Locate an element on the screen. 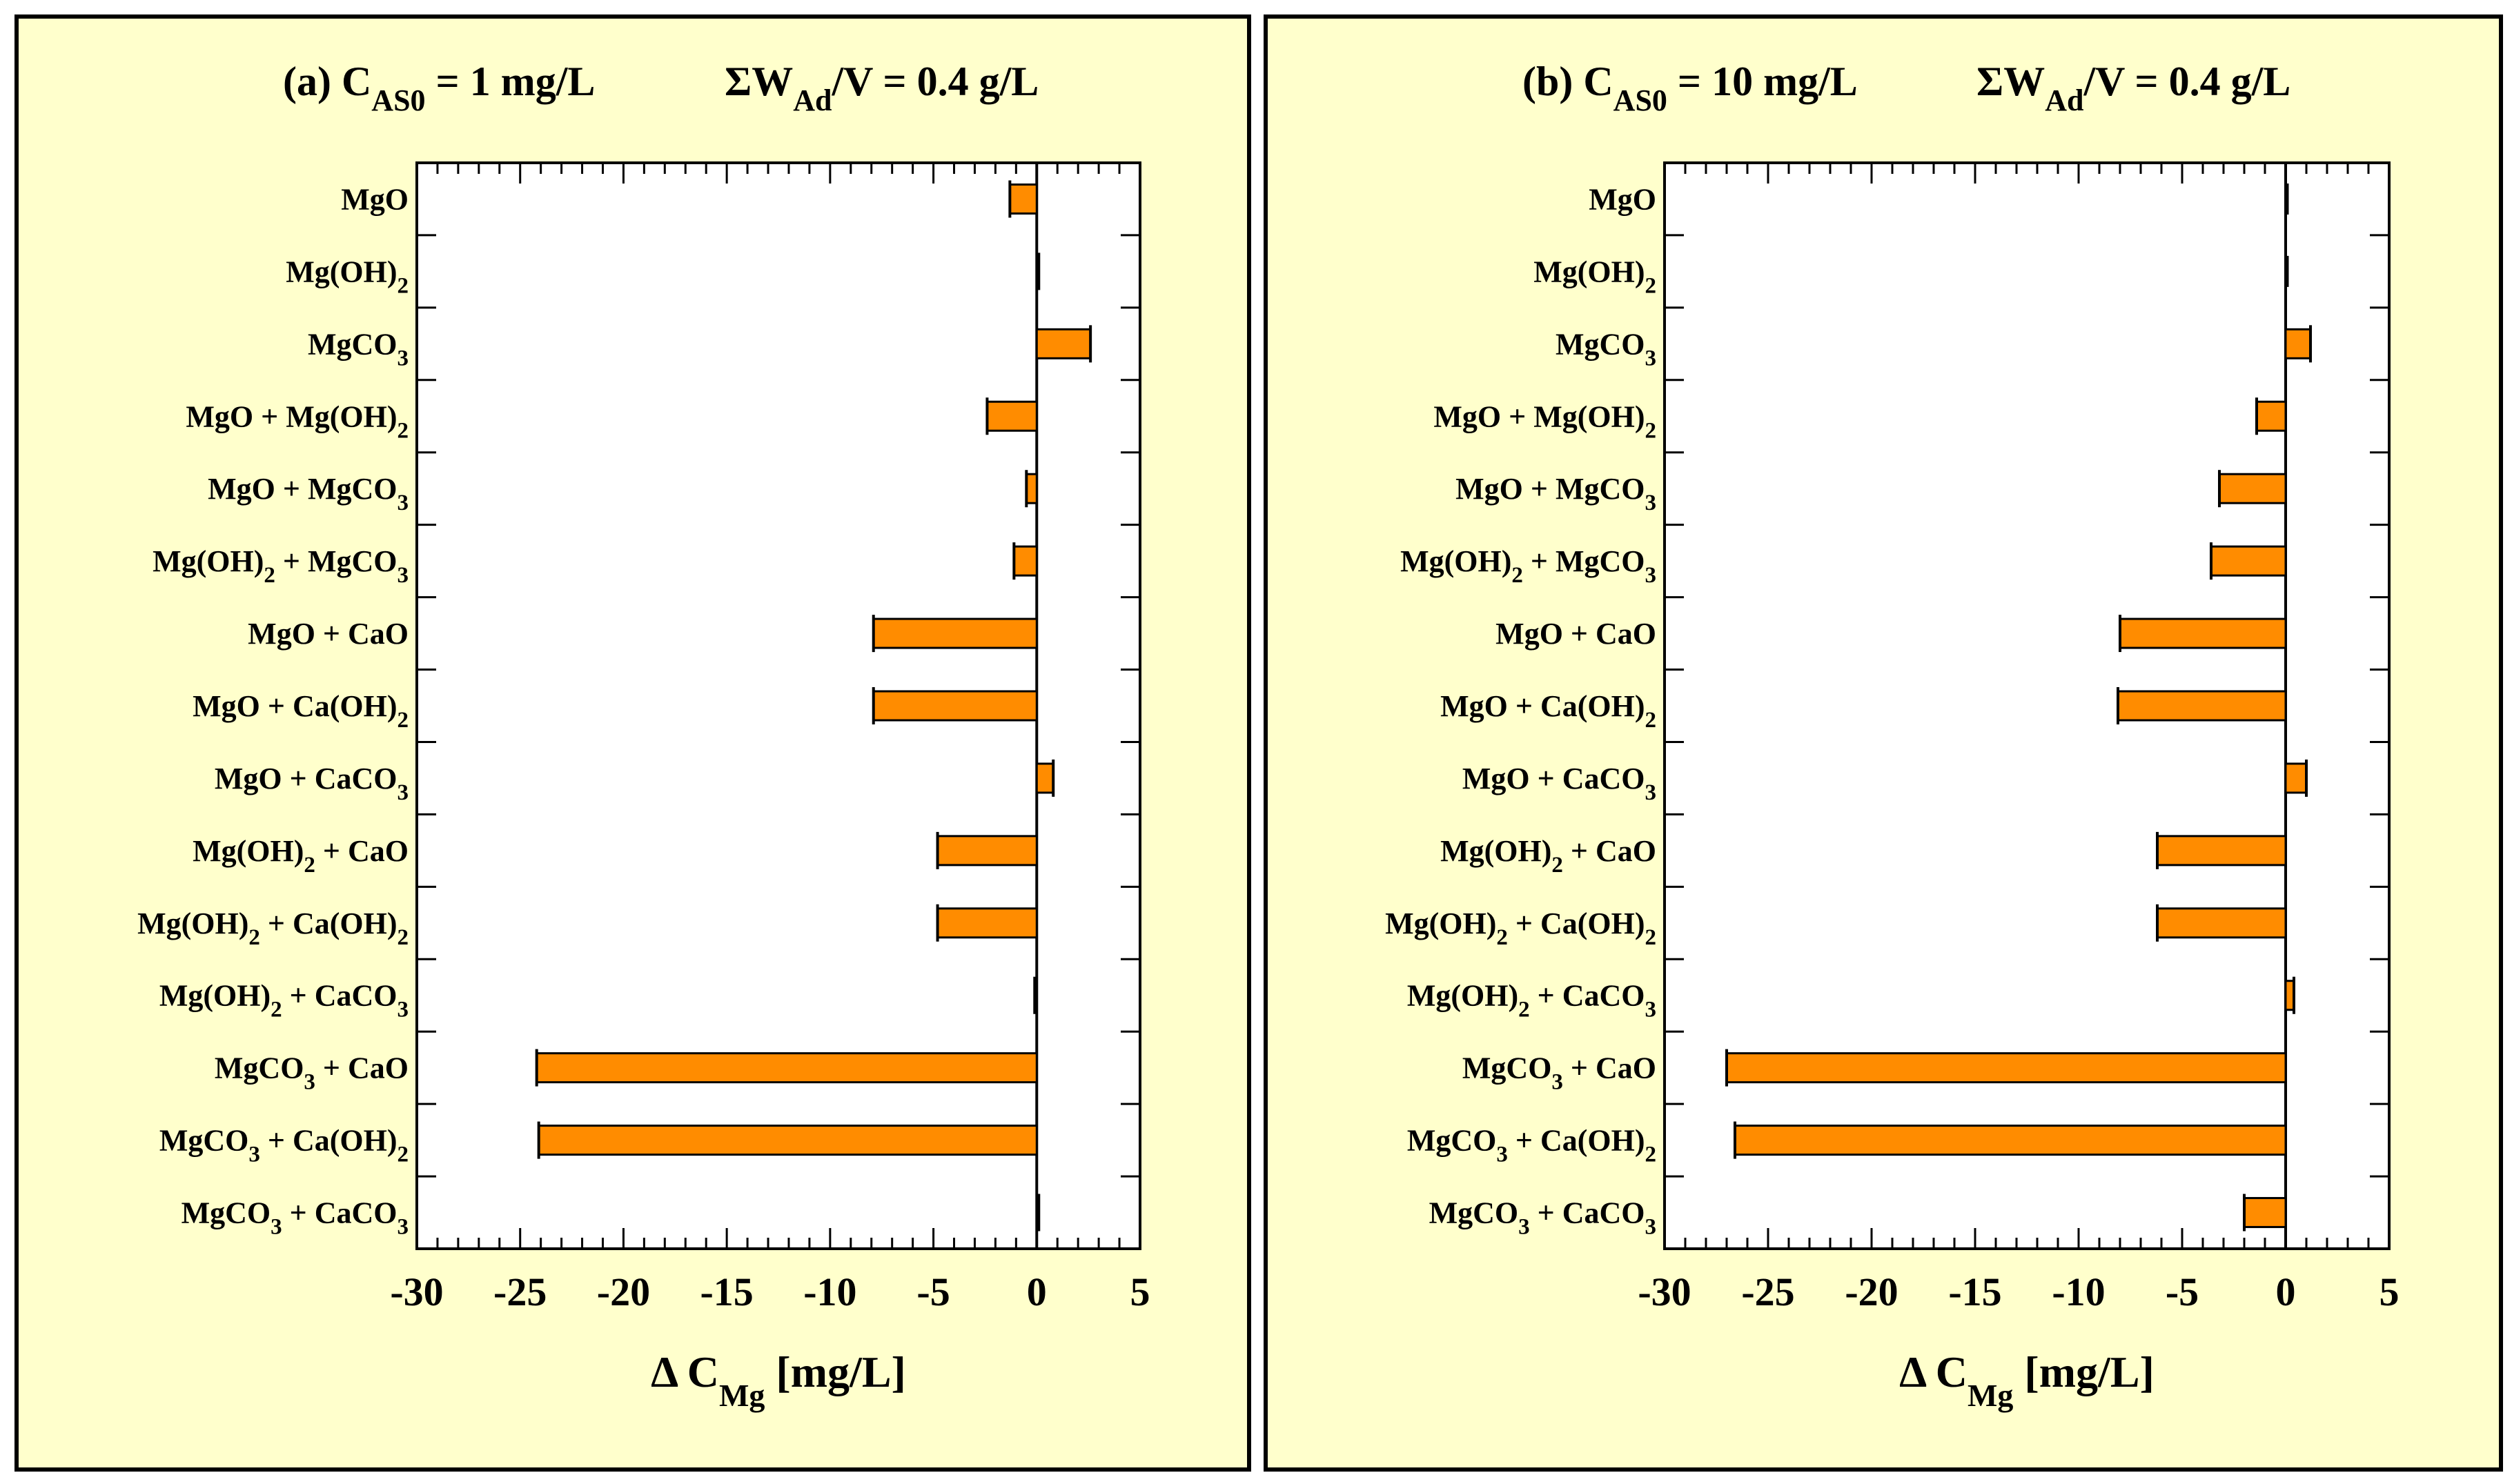 The image size is (2512, 1484). title-prefix: (b) C is located at coordinates (1567, 81).